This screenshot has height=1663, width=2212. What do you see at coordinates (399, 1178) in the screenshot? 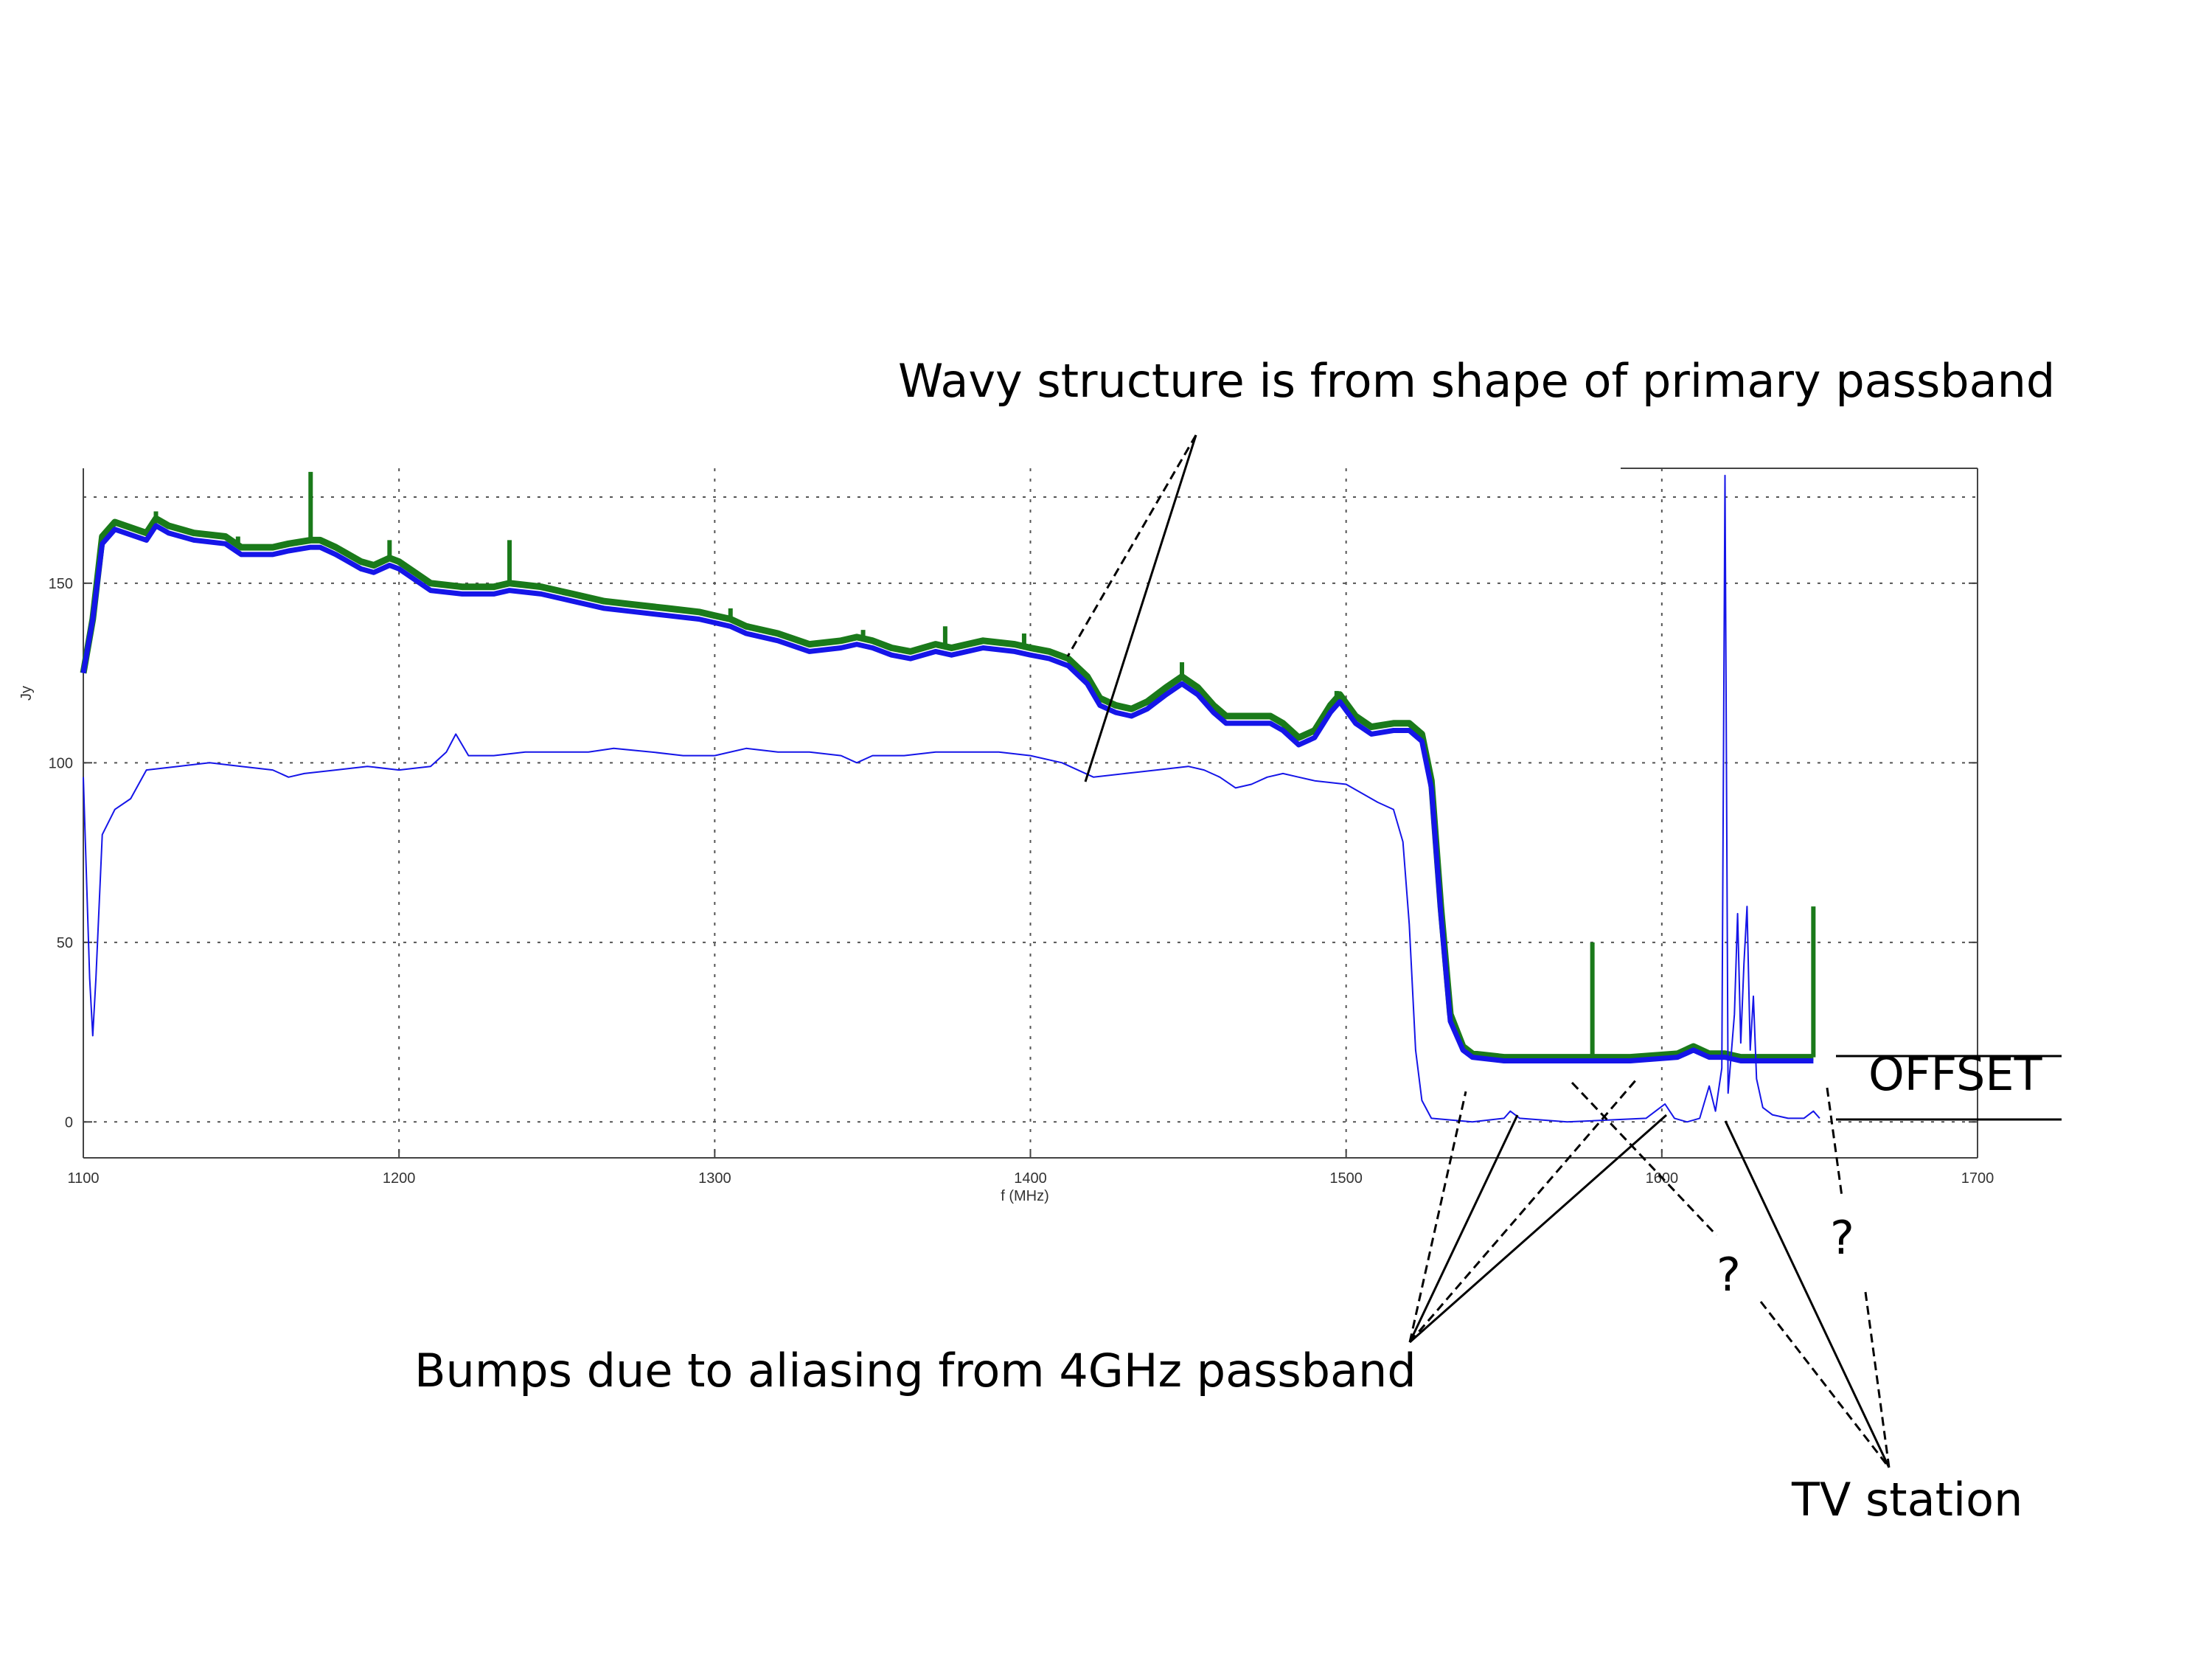
I see `x-tick-label: 1200` at bounding box center [399, 1178].